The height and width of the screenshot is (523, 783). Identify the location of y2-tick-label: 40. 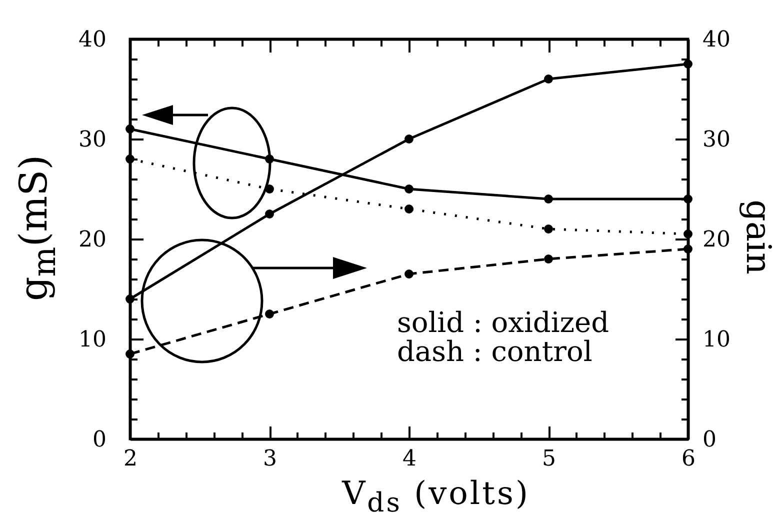
(716, 40).